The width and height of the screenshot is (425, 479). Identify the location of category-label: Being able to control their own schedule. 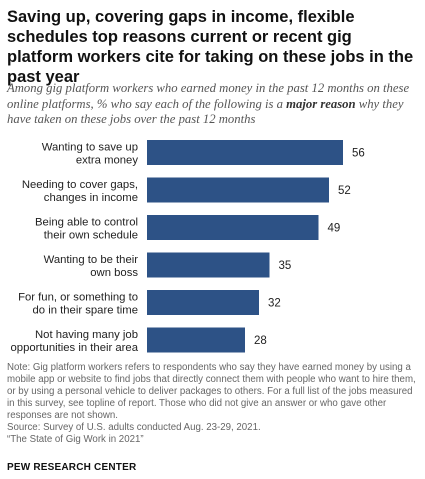
(86, 229).